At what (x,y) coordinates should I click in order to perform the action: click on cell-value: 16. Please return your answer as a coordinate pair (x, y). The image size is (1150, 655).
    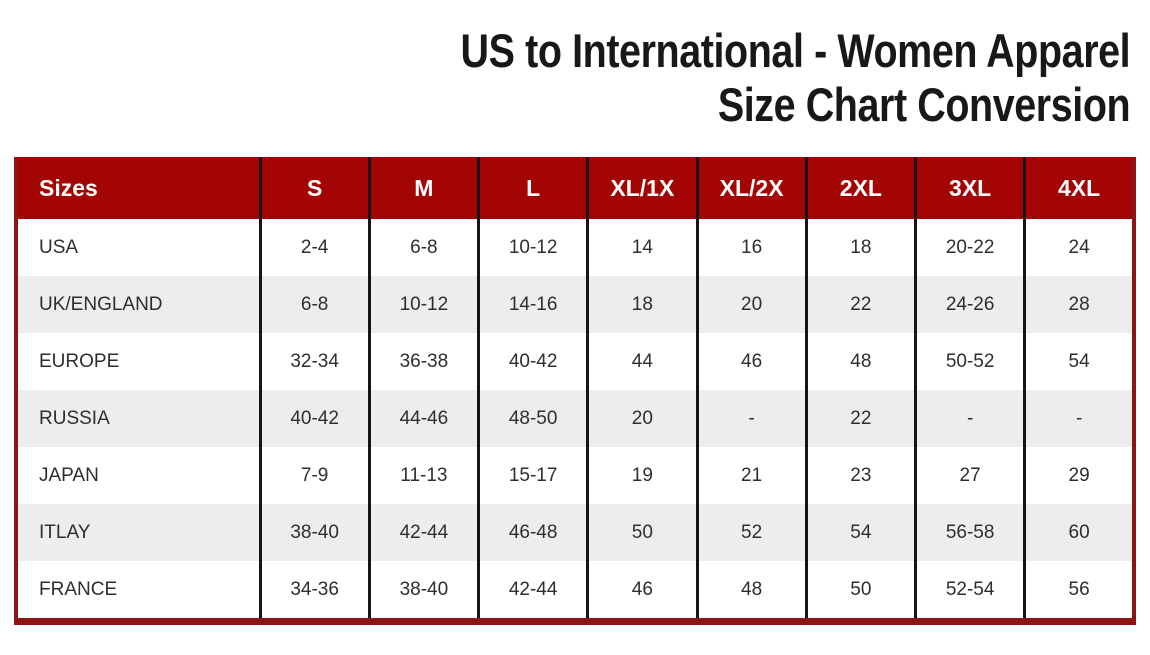
    Looking at the image, I should click on (751, 247).